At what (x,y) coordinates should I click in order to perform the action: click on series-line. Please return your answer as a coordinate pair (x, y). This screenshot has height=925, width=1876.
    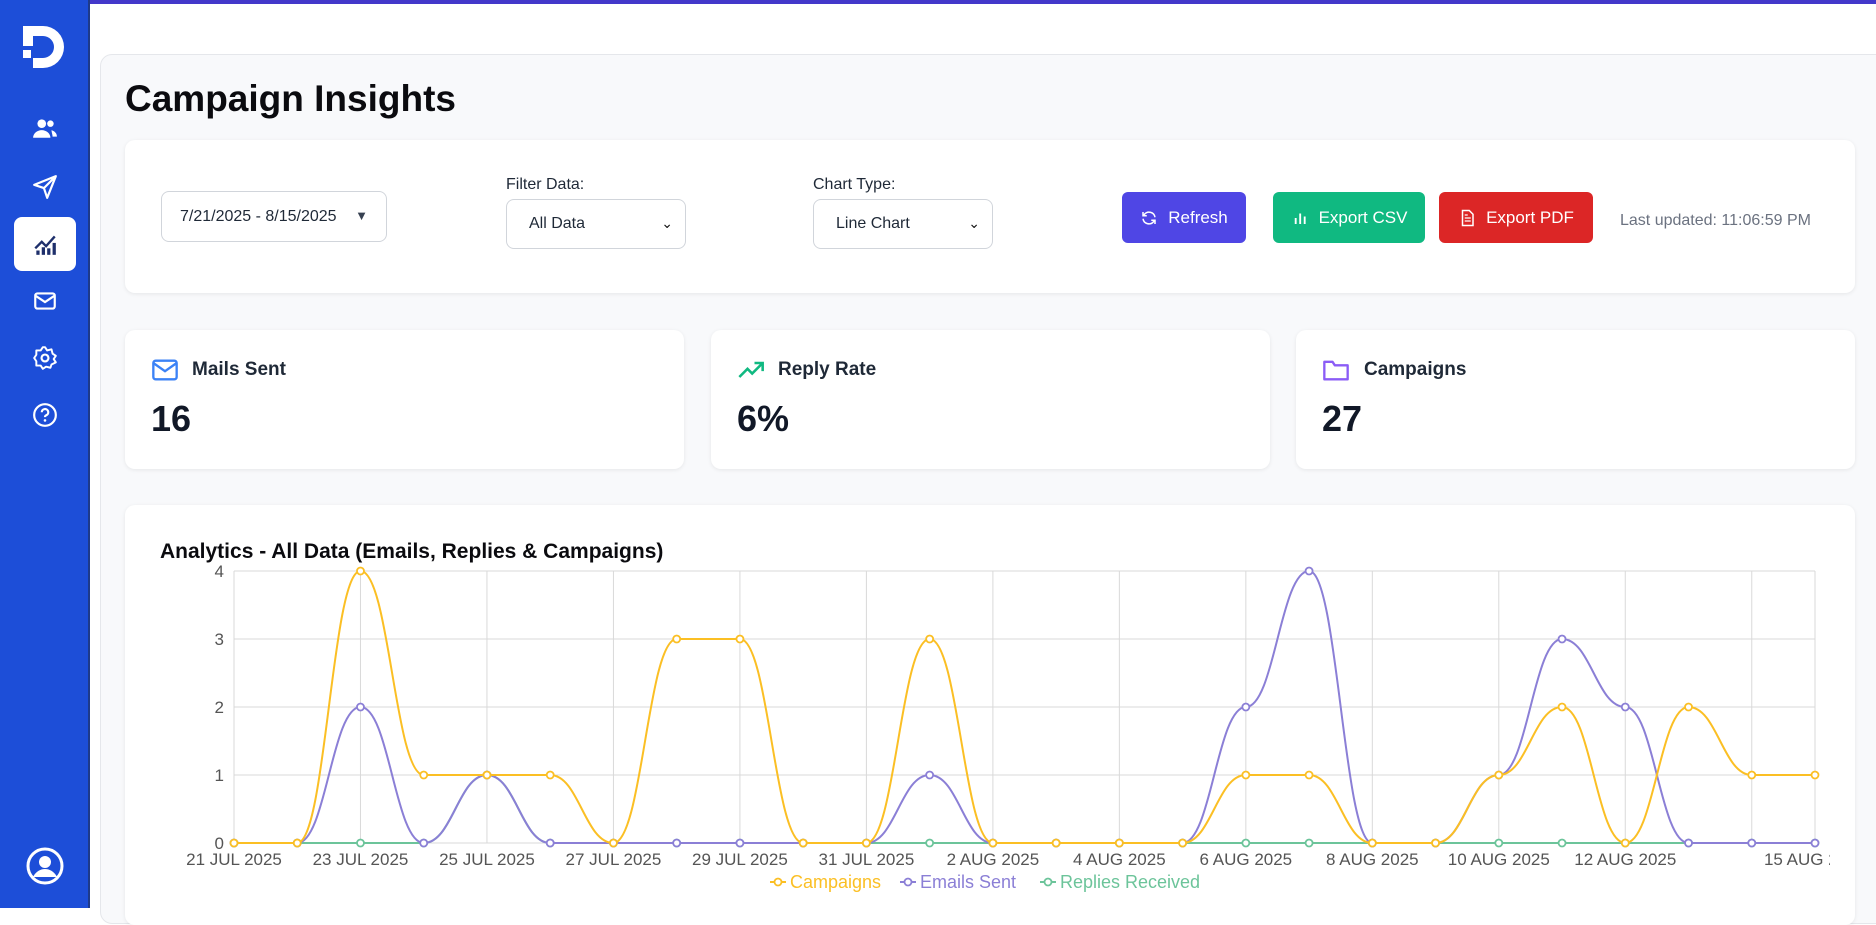
    Looking at the image, I should click on (1024, 808).